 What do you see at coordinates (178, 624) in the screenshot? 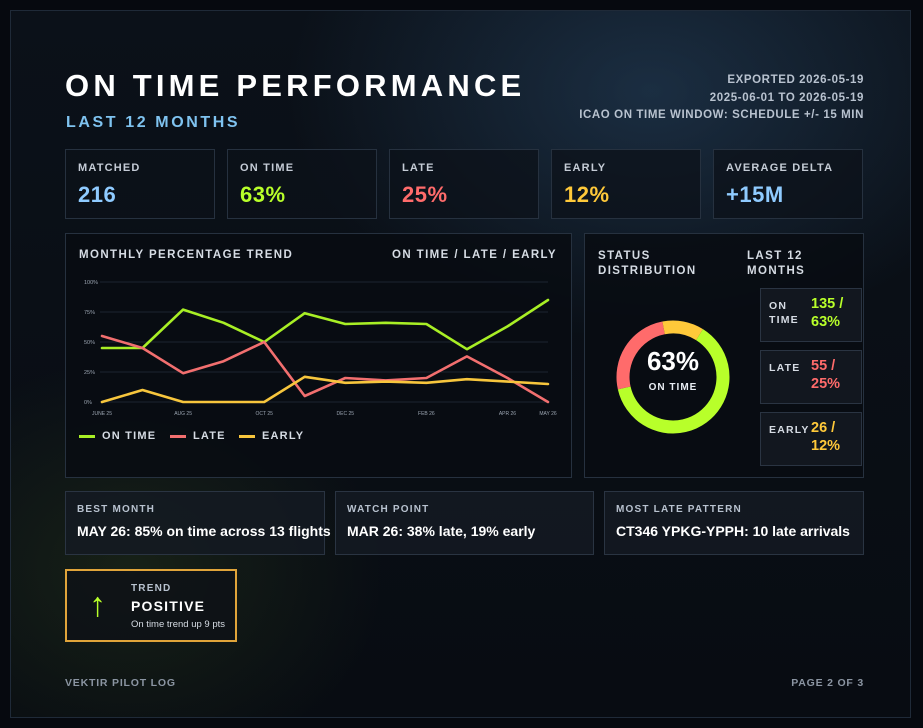
I see `trend-note: On time trend up 9 pts` at bounding box center [178, 624].